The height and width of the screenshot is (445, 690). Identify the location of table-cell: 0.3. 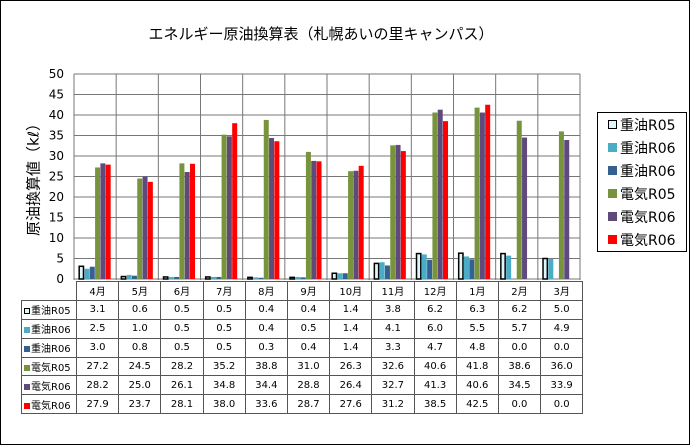
(266, 347).